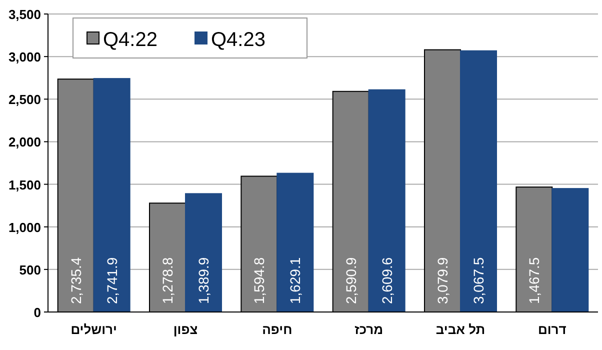 This screenshot has height=350, width=602. Describe the element at coordinates (24, 57) in the screenshot. I see `y-tick-label: 3,000` at that location.